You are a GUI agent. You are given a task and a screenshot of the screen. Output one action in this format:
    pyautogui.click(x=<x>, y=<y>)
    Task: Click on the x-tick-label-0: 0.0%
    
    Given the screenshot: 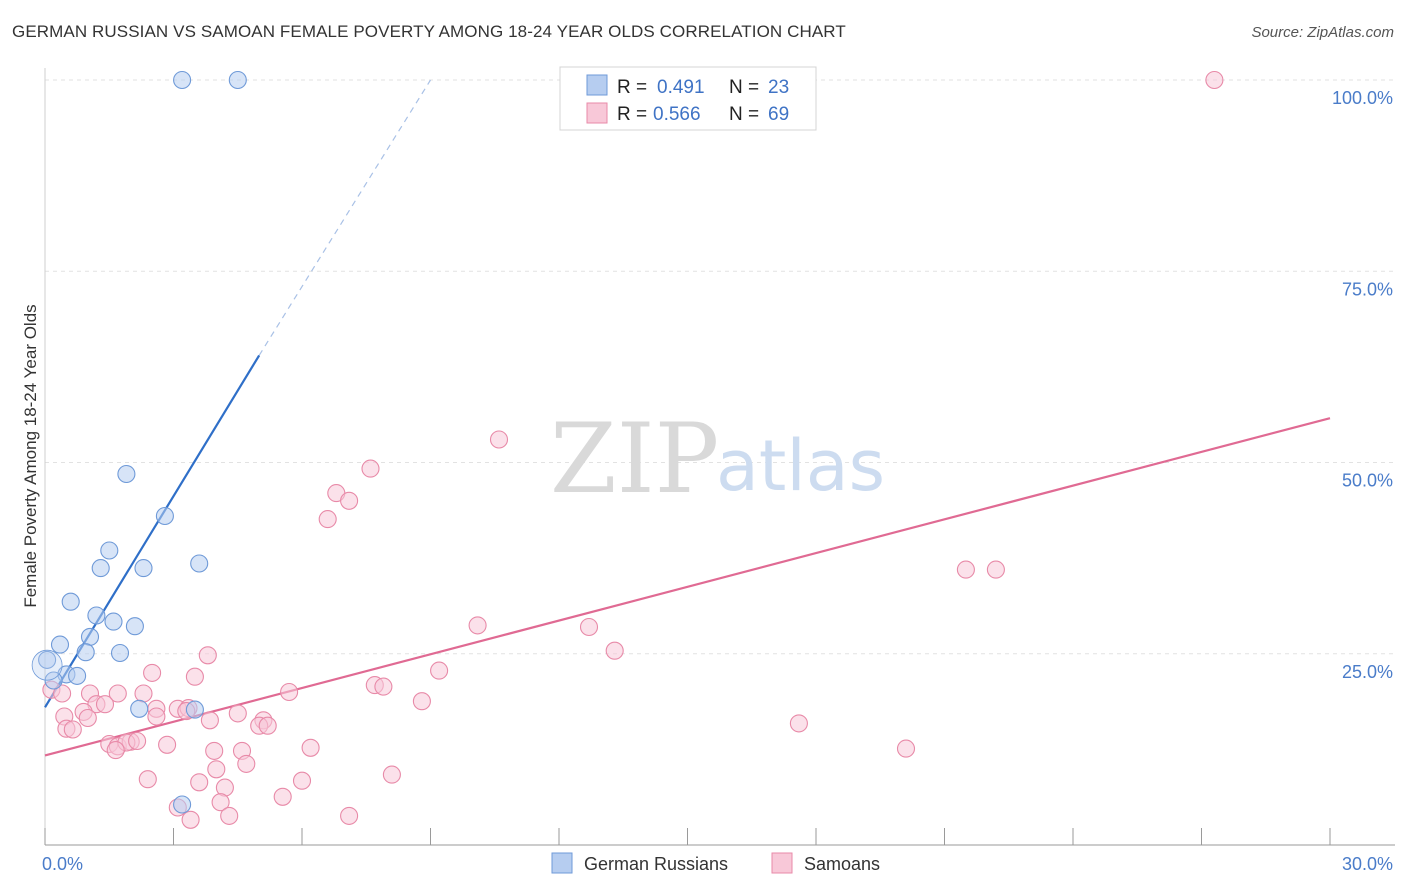 What is the action you would take?
    pyautogui.click(x=62, y=864)
    